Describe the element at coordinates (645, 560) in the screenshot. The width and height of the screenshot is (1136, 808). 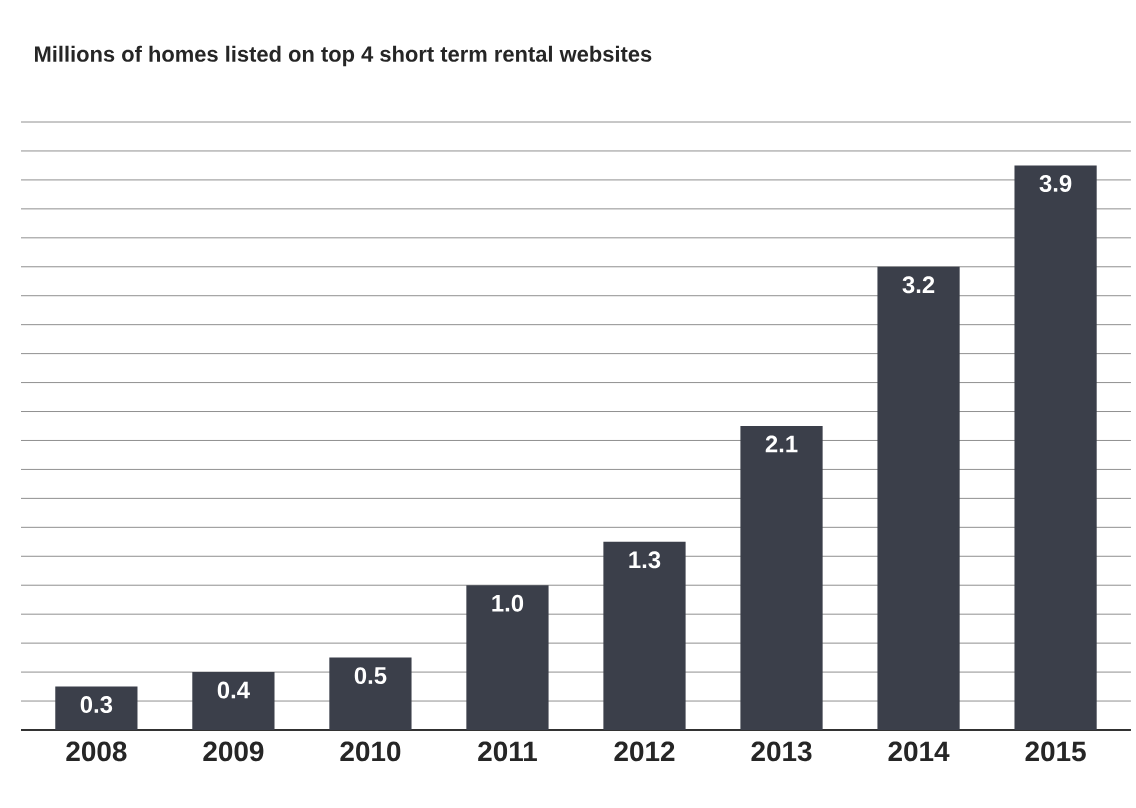
I see `data-label: 1.3` at that location.